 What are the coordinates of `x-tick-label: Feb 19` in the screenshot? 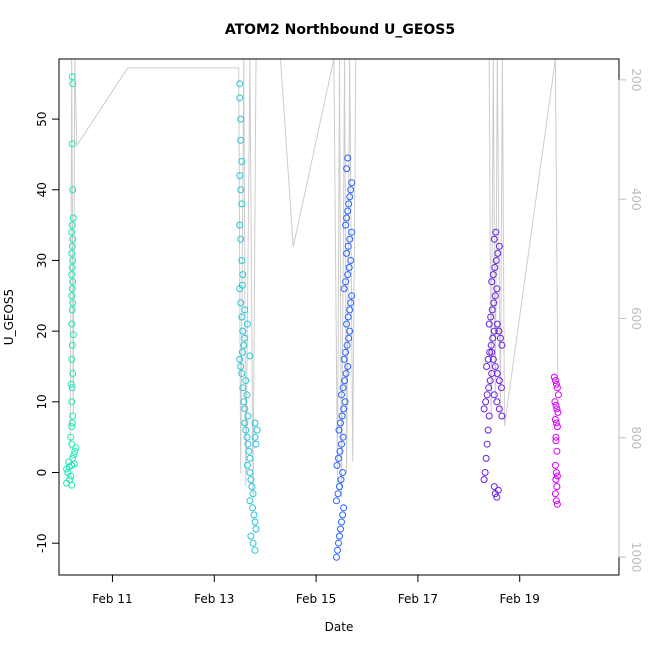 It's located at (520, 599).